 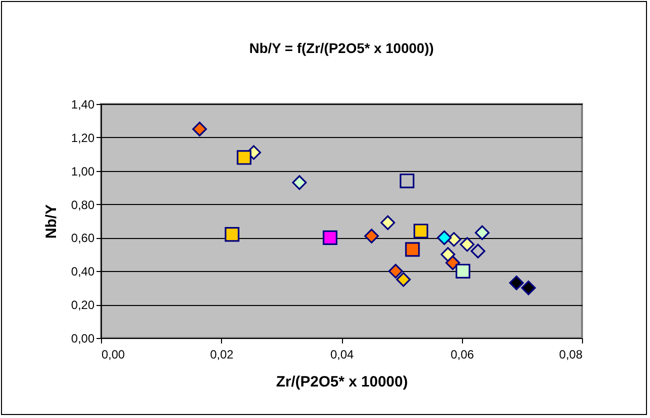 I want to click on x-tick-label: 0,04, so click(x=342, y=355).